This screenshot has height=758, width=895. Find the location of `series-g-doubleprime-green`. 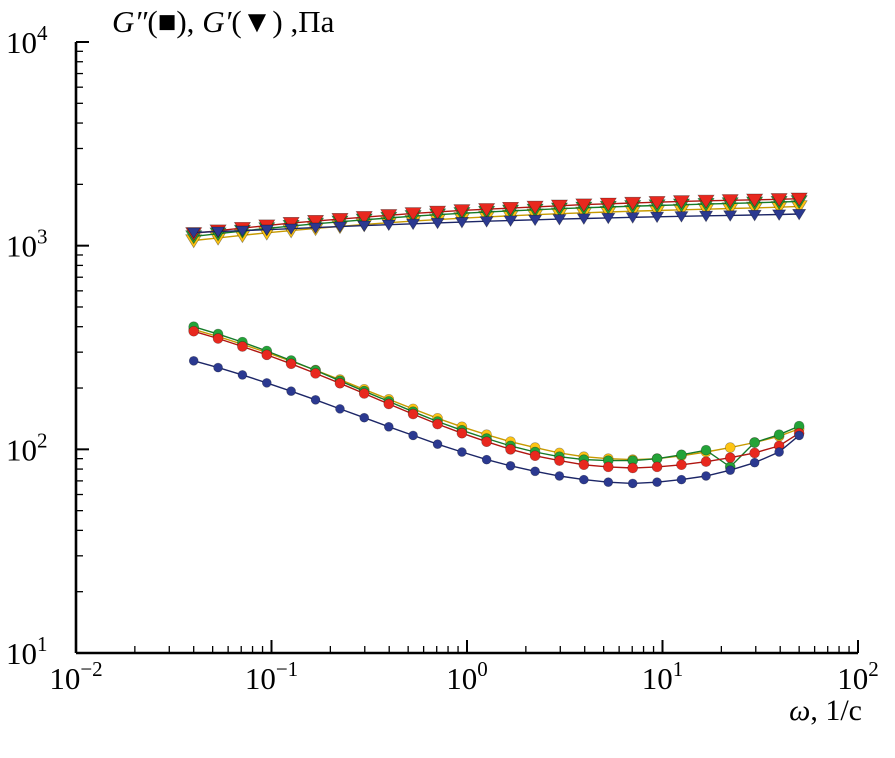

series-g-doubleprime-green is located at coordinates (496, 397).